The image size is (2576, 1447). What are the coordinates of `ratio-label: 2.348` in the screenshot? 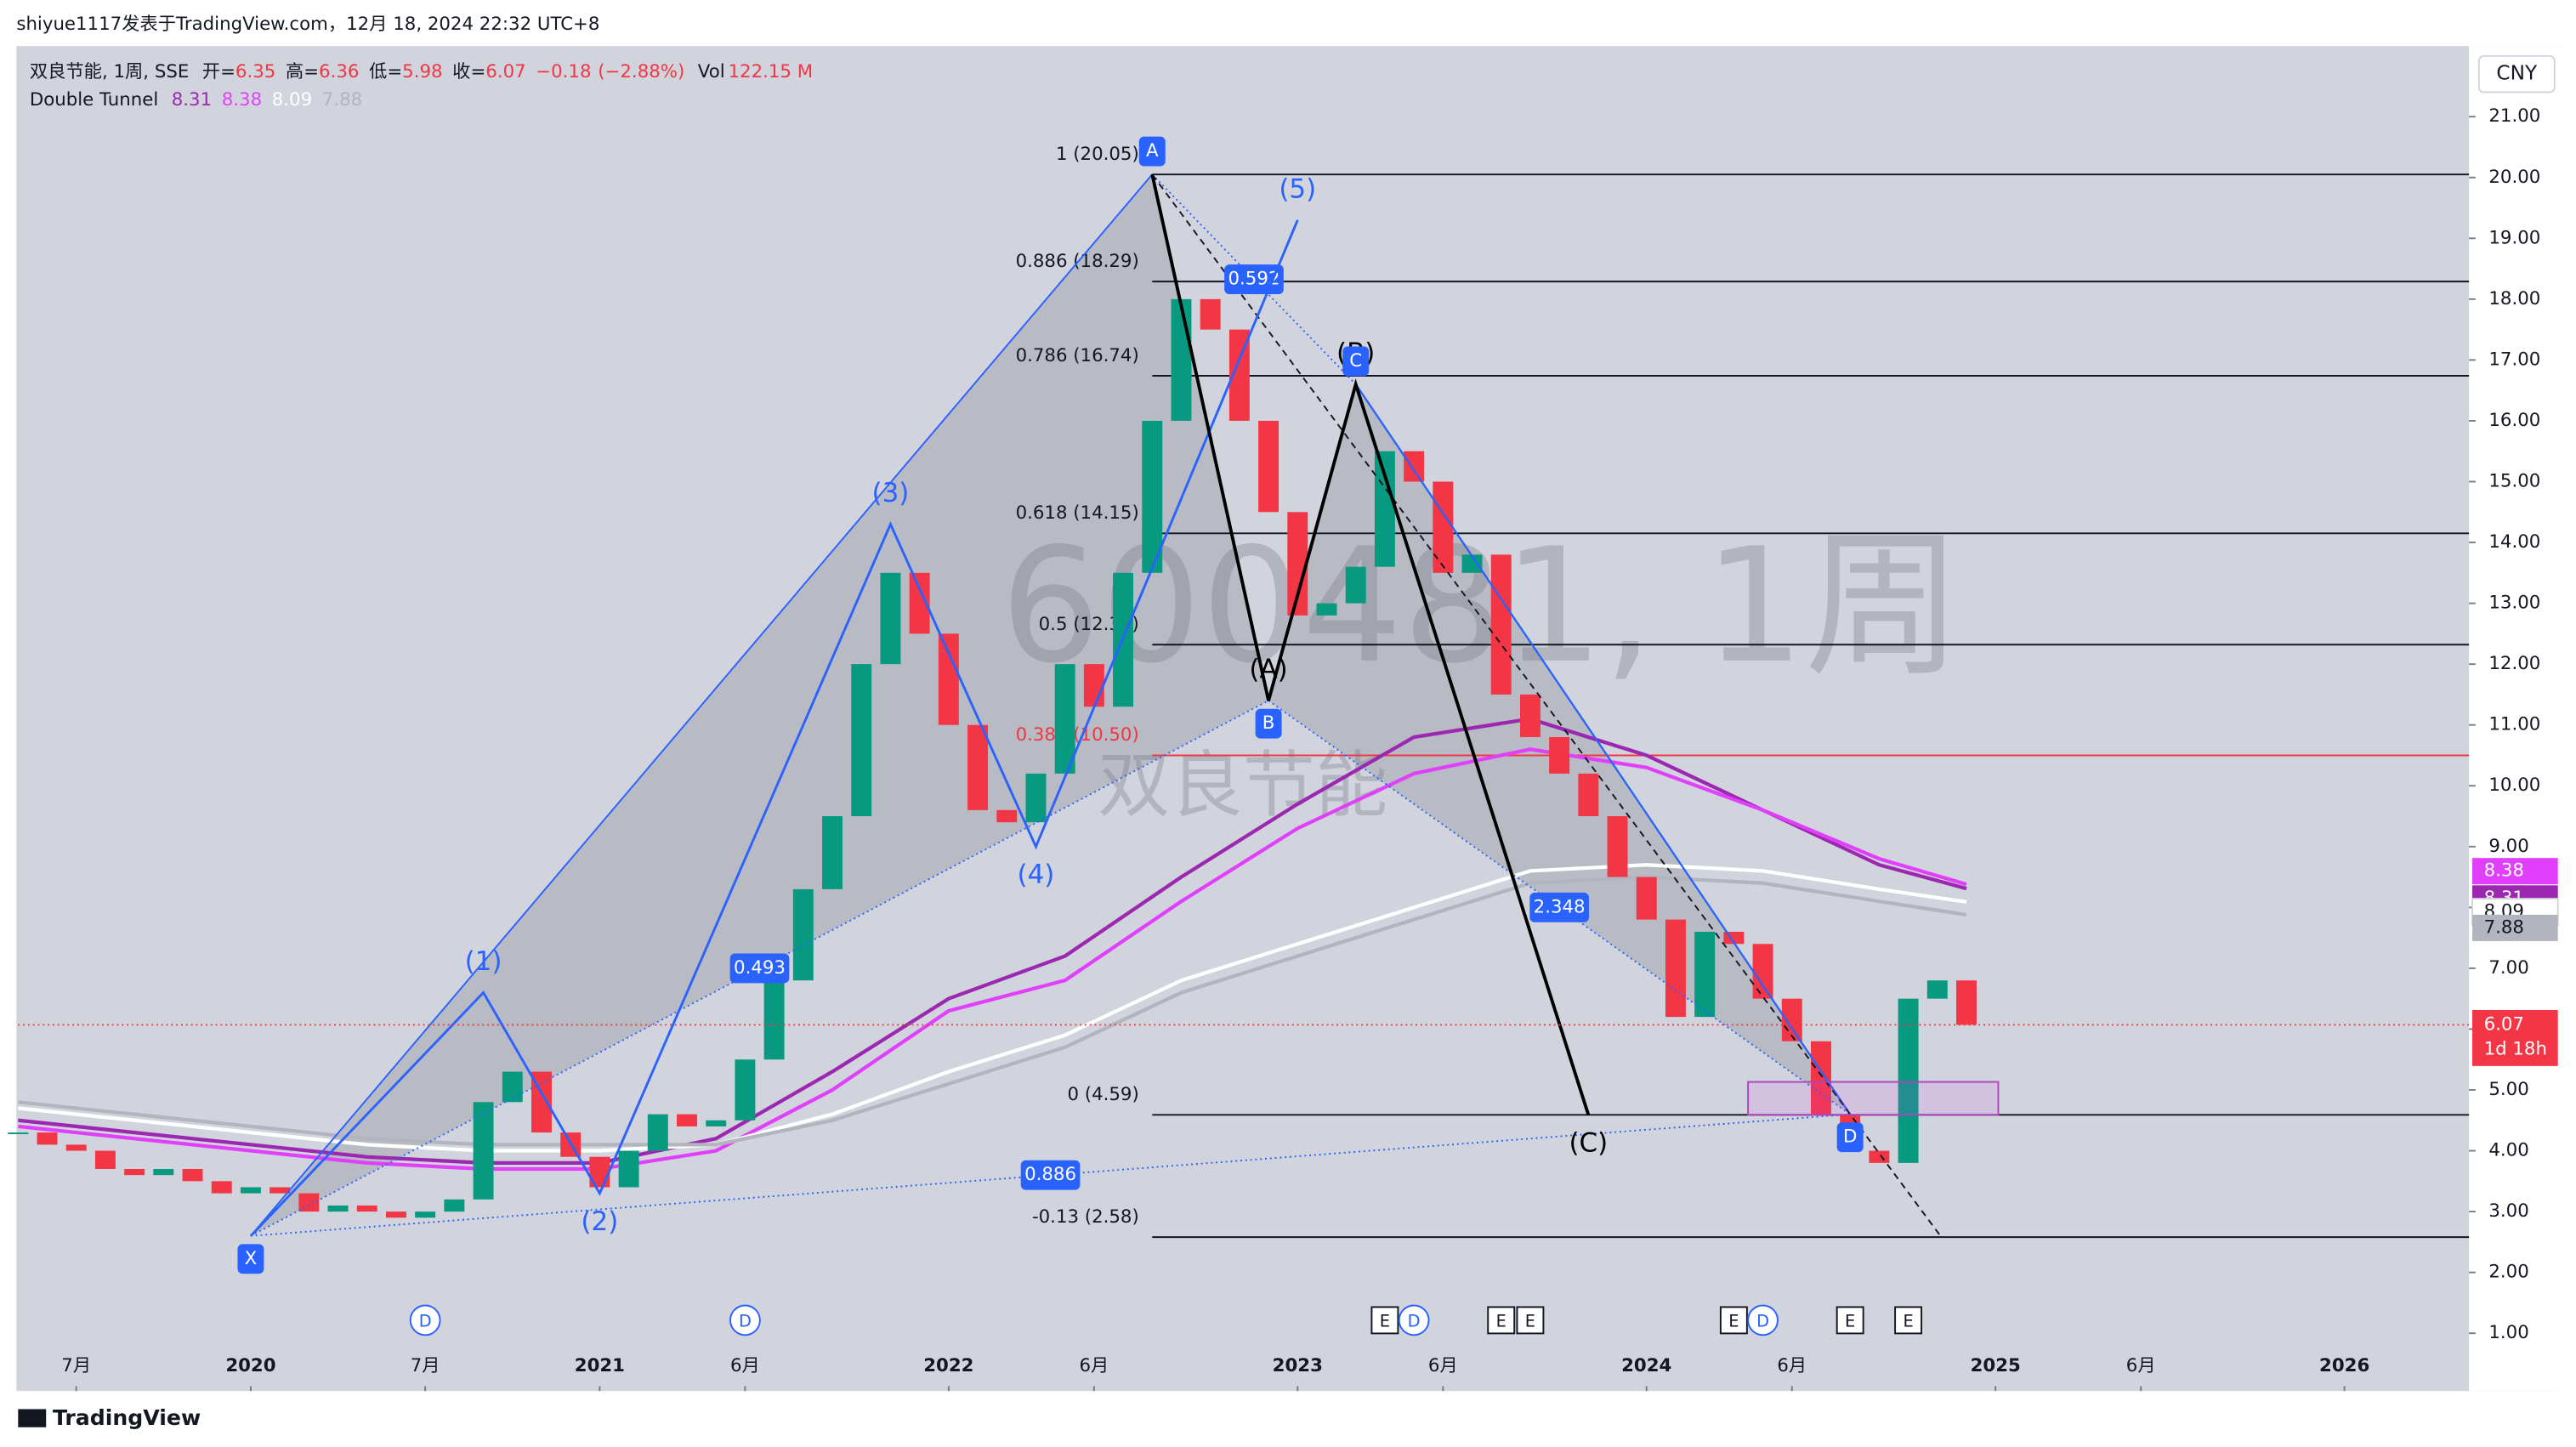 It's located at (1560, 906).